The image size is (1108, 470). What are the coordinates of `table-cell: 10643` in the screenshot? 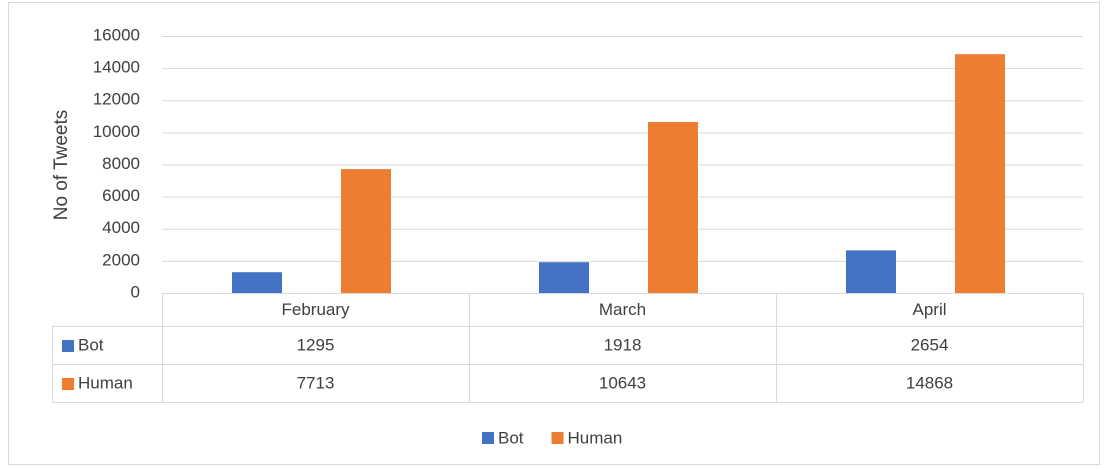 It's located at (622, 382).